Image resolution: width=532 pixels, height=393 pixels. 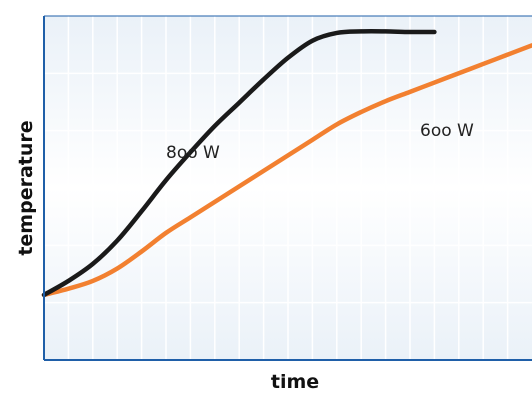 What do you see at coordinates (26, 187) in the screenshot?
I see `y-axis-label: temperature` at bounding box center [26, 187].